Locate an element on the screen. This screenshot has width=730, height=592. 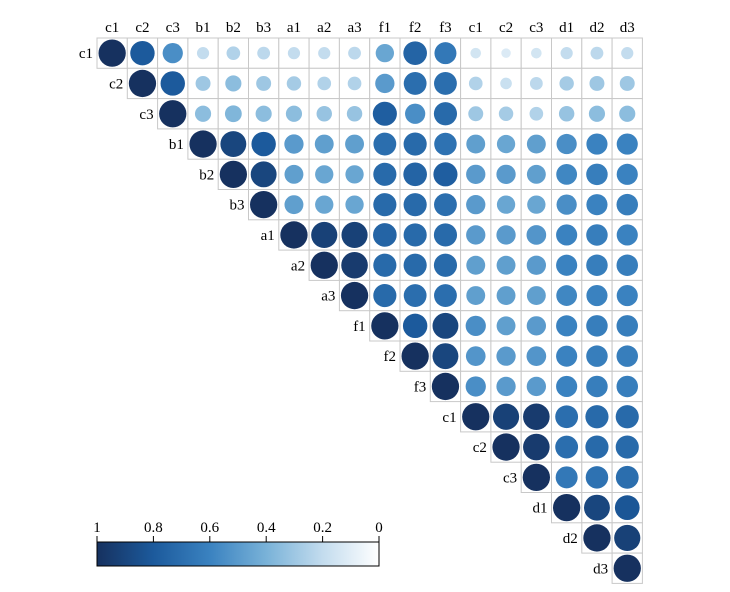
colorbar: 1 0.8 0.6 0.4 0.2 0 is located at coordinates (238, 543).